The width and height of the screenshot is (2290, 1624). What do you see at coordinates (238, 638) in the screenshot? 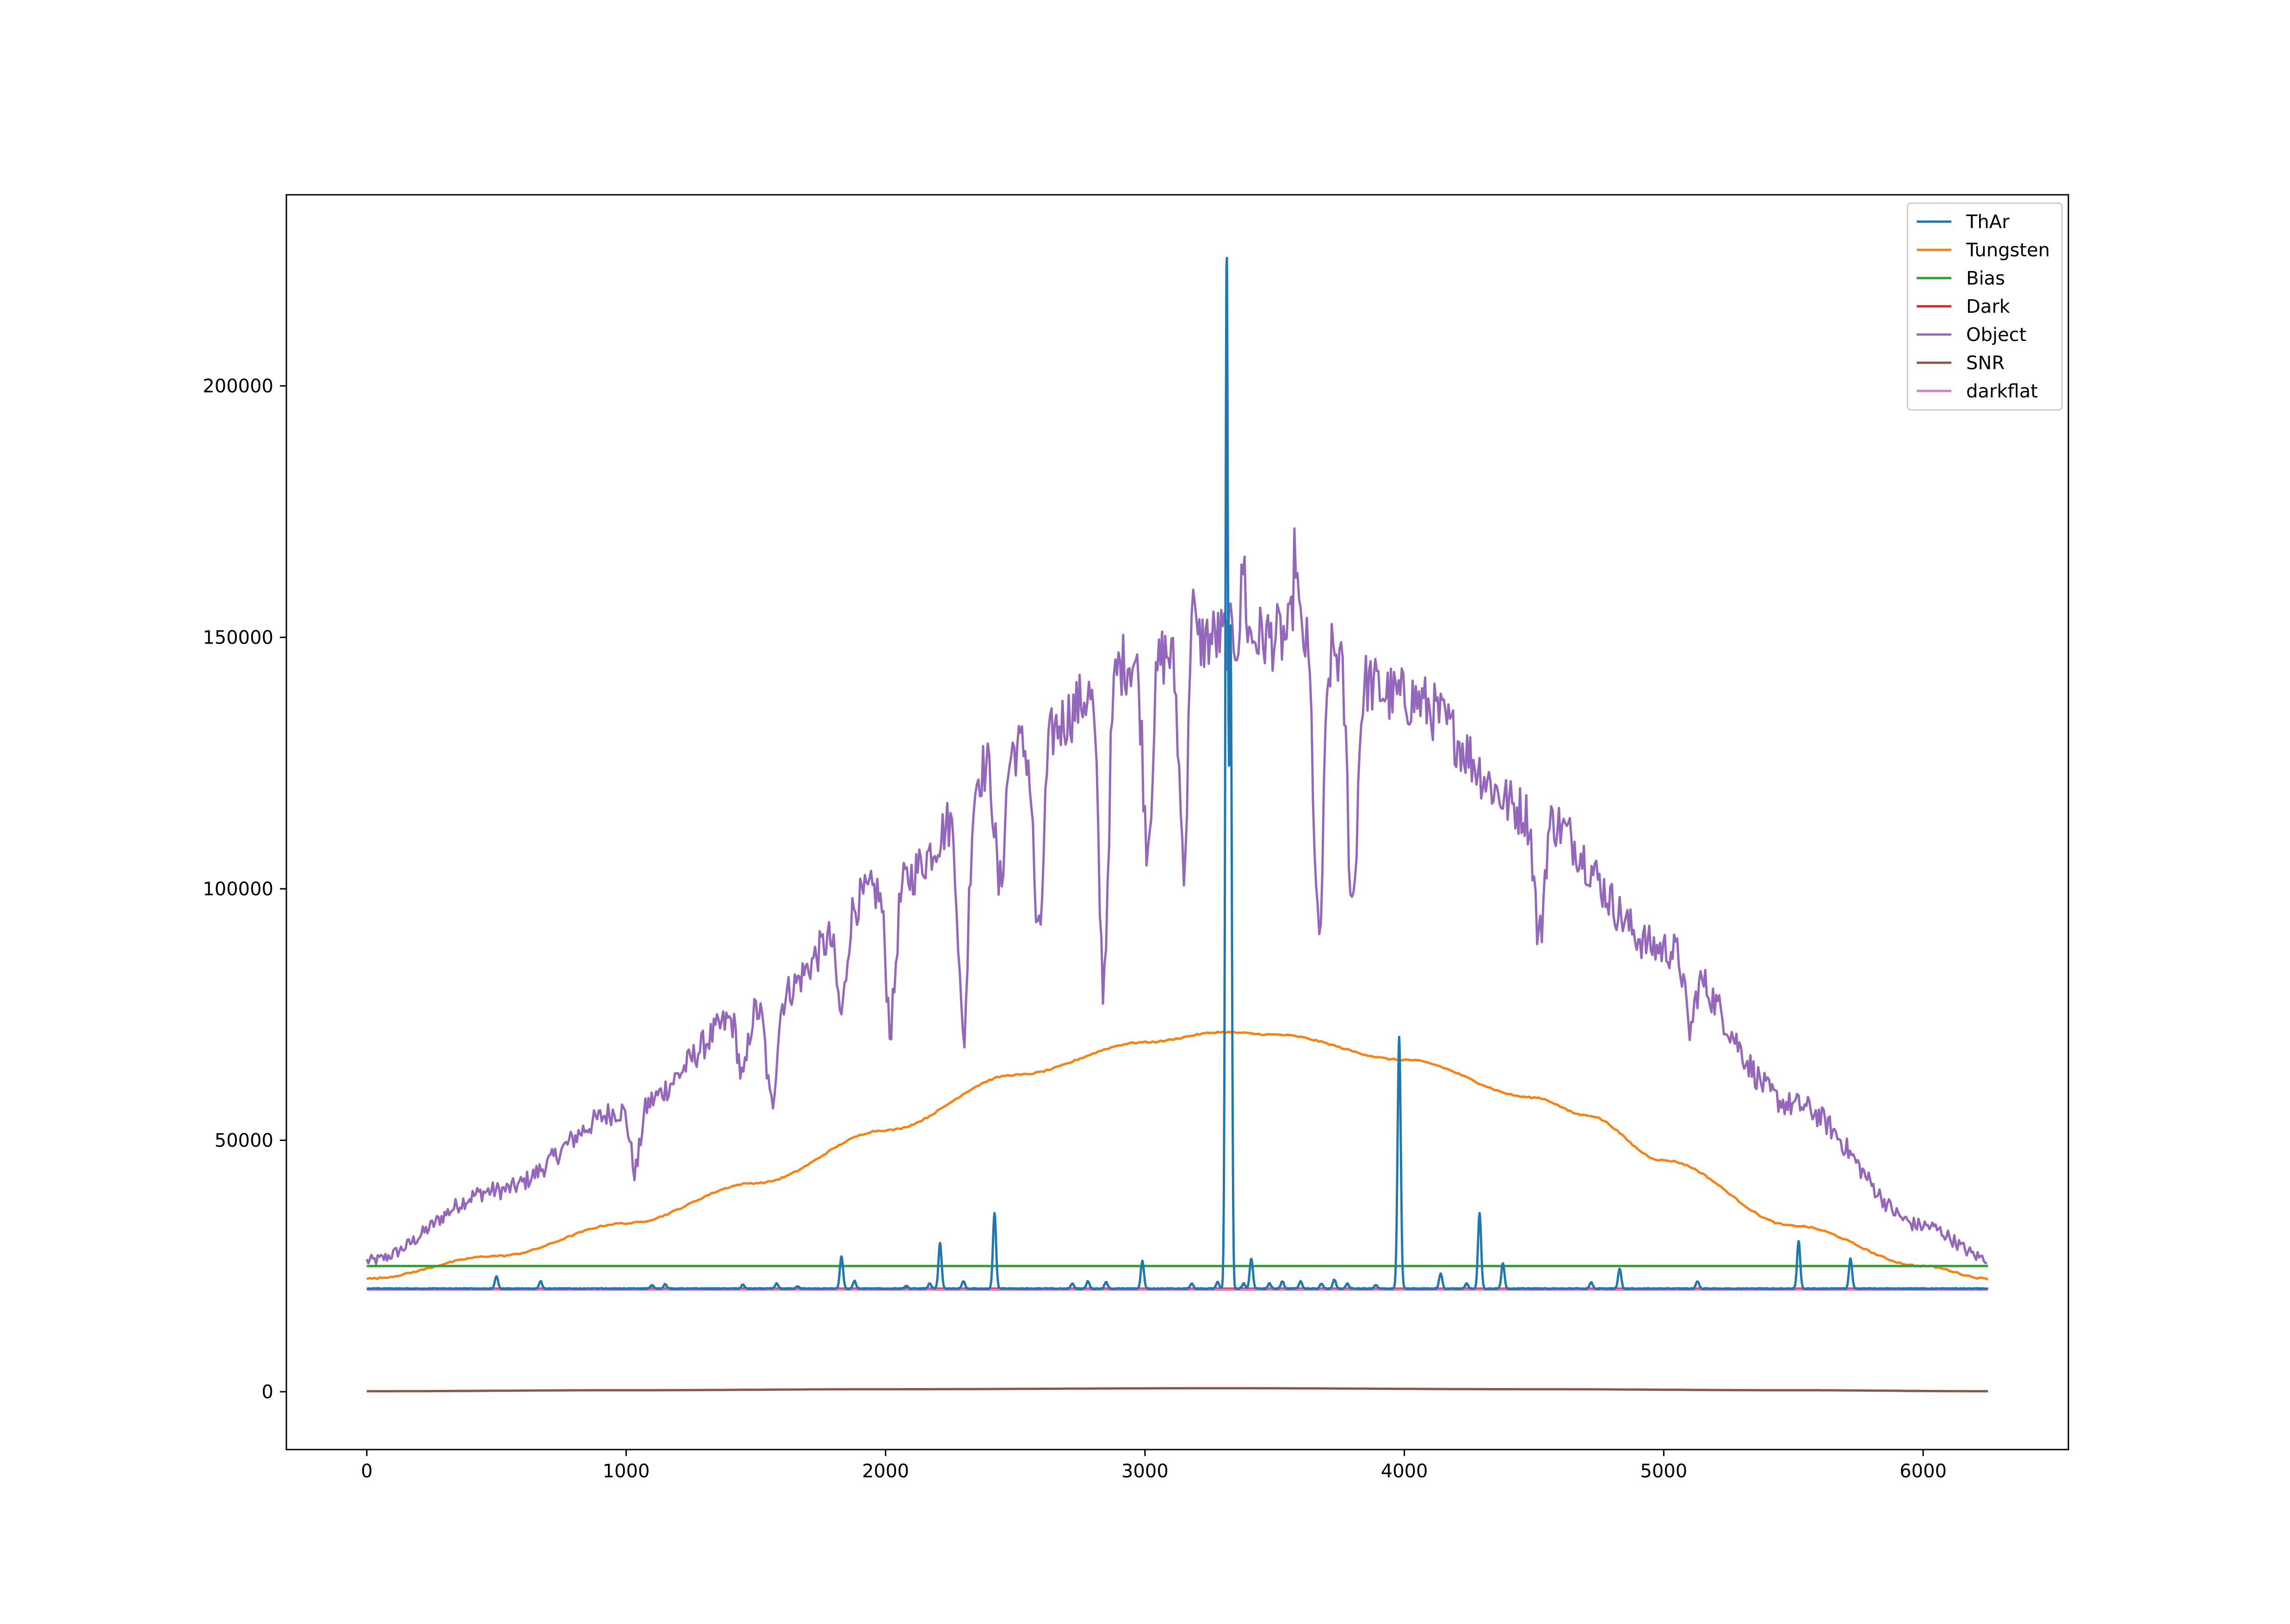
I see `y-tick-label: 150000` at bounding box center [238, 638].